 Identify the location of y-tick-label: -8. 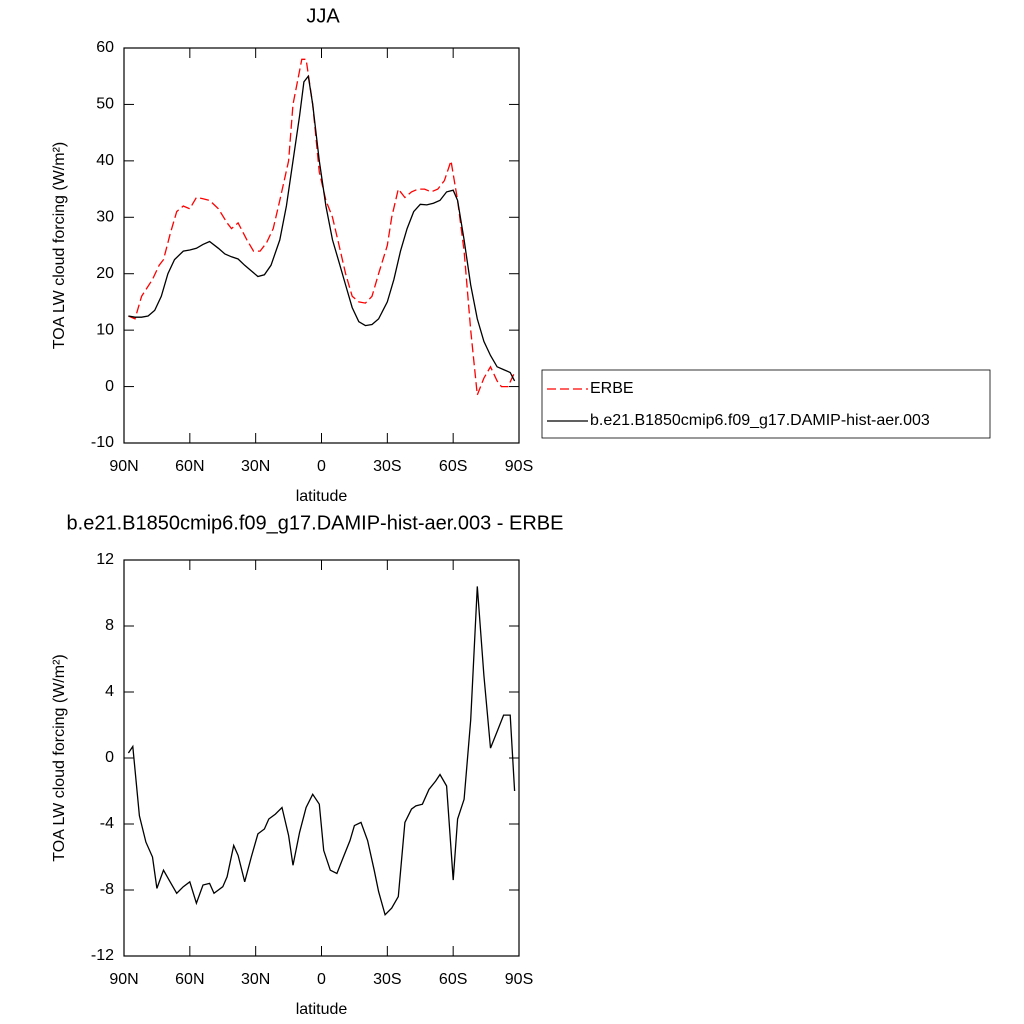
(107, 889).